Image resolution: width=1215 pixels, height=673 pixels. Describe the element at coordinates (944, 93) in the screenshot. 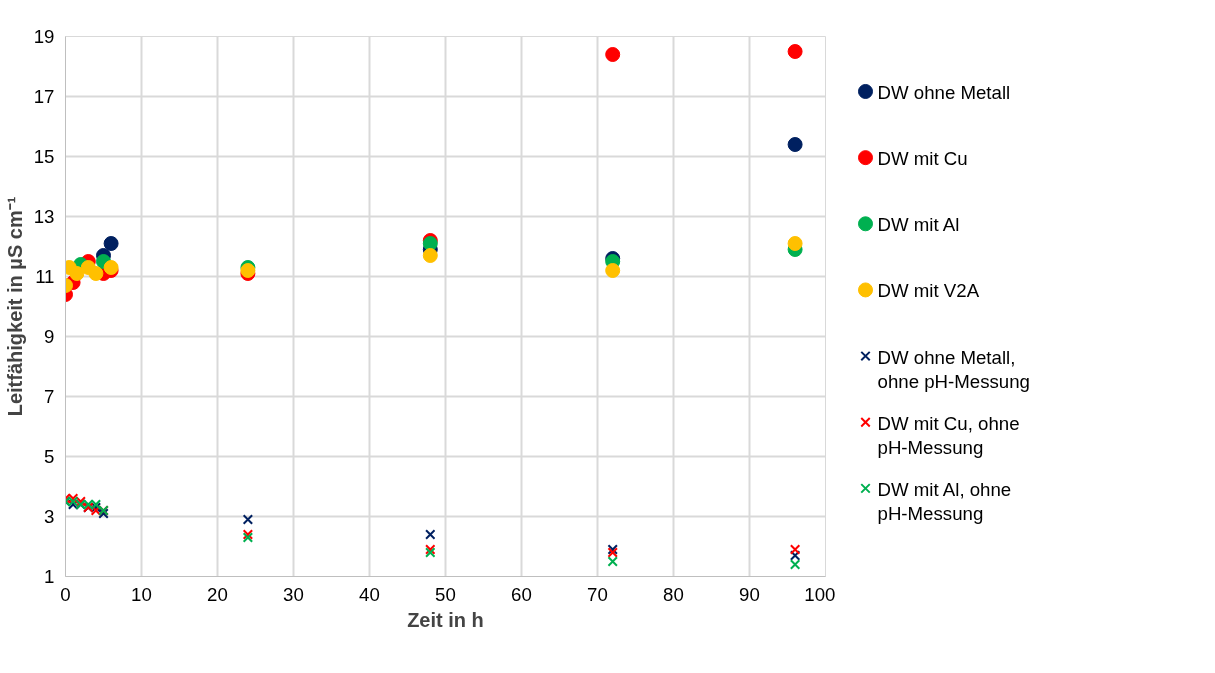

I see `legend-label: DW ohne Metall` at that location.